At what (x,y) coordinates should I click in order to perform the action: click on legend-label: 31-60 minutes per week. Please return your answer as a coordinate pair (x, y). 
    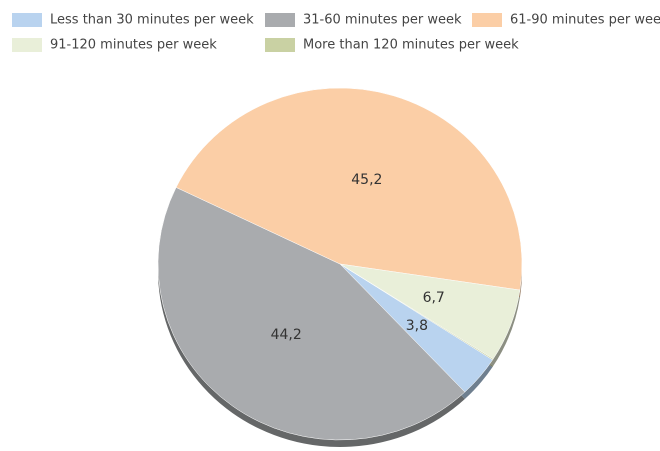
    Looking at the image, I should click on (382, 20).